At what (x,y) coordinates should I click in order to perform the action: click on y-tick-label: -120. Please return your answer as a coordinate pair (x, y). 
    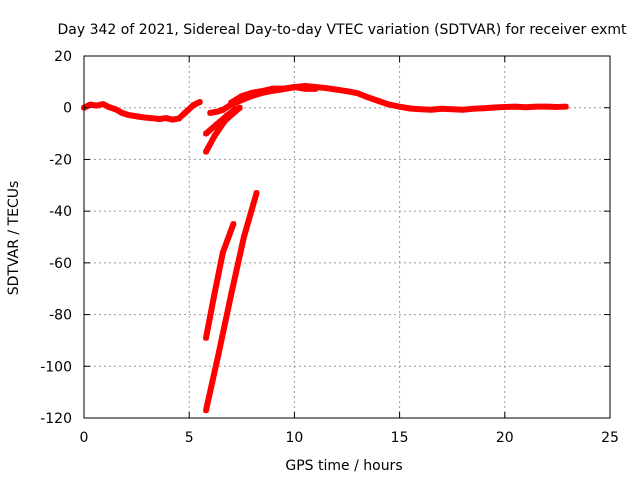
    Looking at the image, I should click on (56, 419).